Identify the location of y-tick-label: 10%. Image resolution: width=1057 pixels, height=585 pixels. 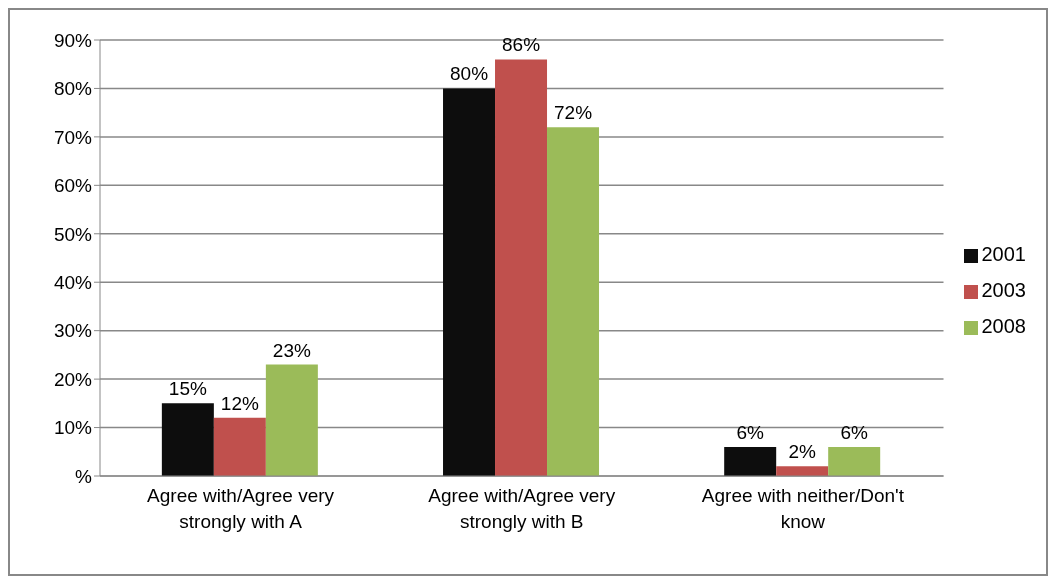
(73, 428).